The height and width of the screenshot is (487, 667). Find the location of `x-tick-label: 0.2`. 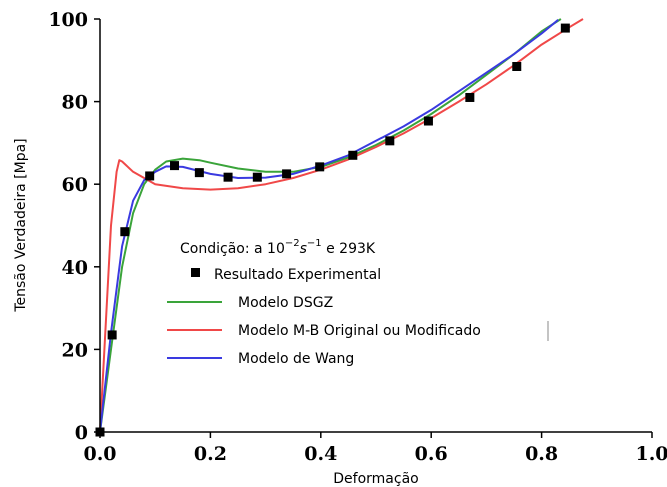

x-tick-label: 0.2 is located at coordinates (210, 454).